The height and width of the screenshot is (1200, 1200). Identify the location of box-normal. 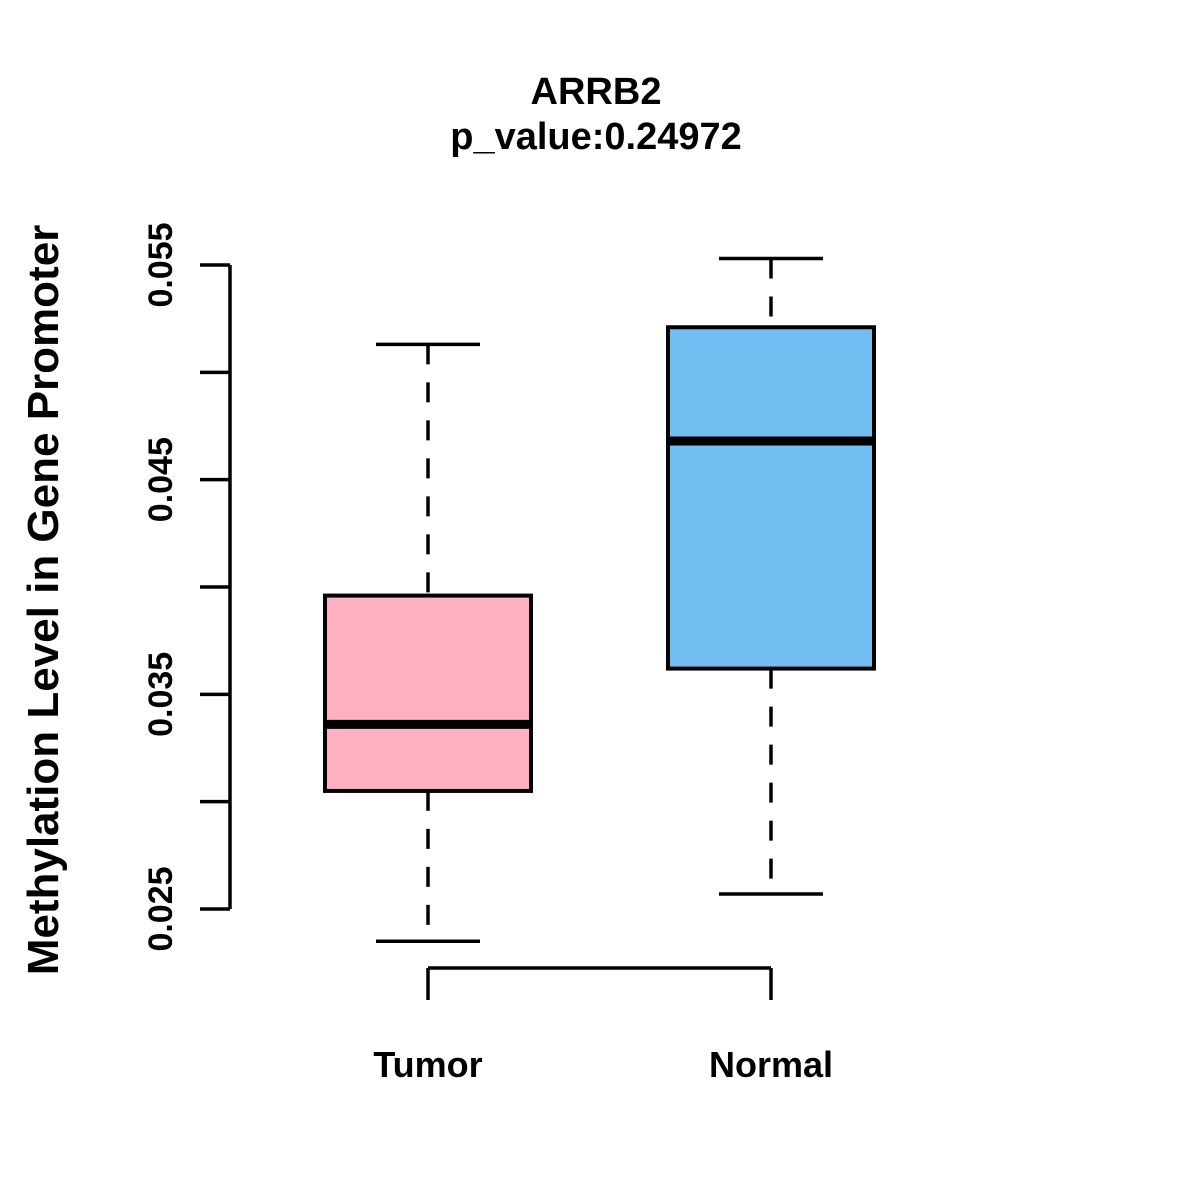
(771, 498).